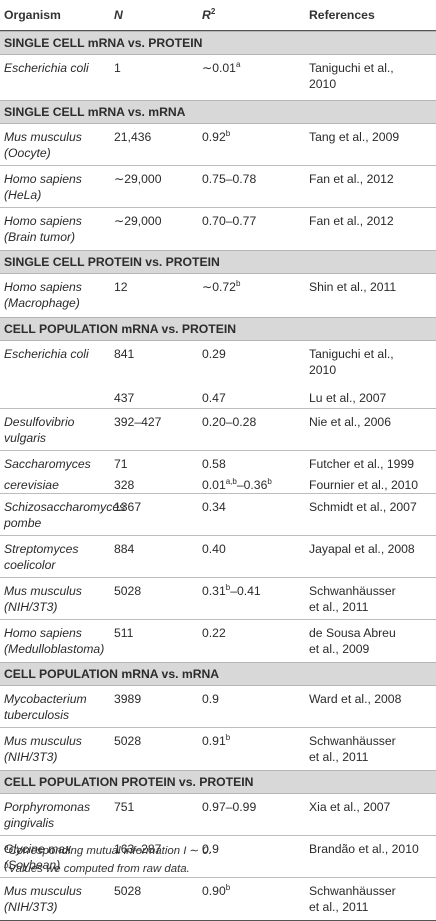 This screenshot has width=436, height=921. I want to click on organism-line-2: (Oocyte), so click(27, 153).